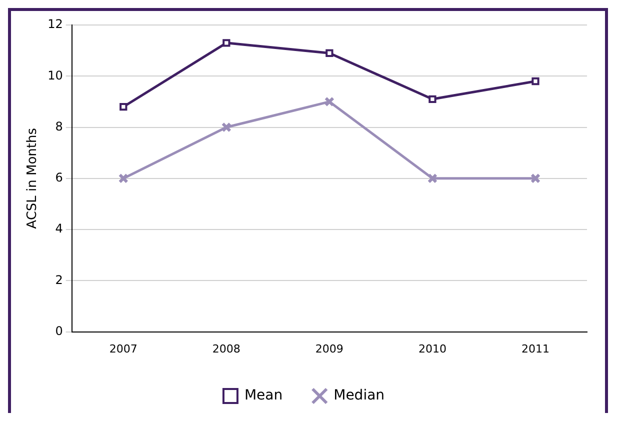  What do you see at coordinates (263, 396) in the screenshot?
I see `legend-label: Mean` at bounding box center [263, 396].